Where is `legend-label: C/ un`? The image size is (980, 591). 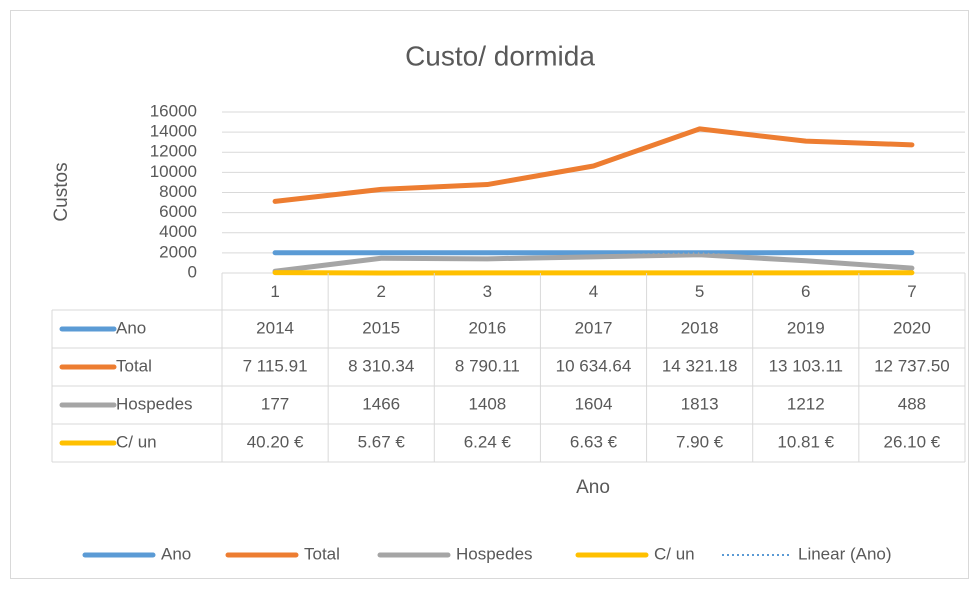
legend-label: C/ un is located at coordinates (674, 553).